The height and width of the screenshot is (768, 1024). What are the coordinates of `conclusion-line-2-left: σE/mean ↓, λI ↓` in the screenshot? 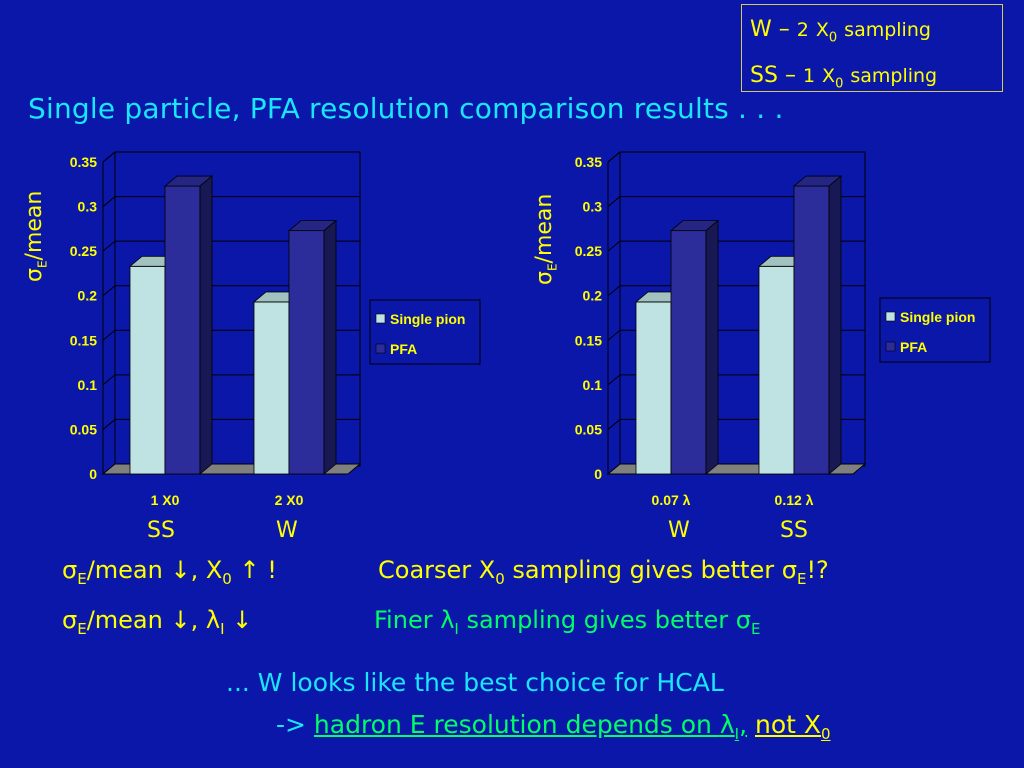 It's located at (157, 622).